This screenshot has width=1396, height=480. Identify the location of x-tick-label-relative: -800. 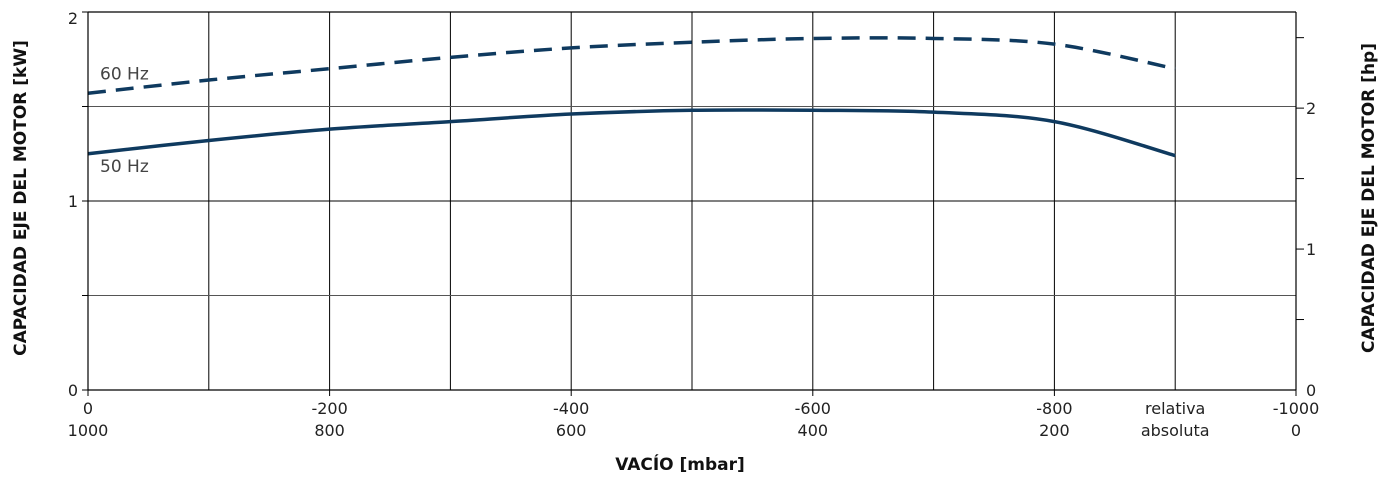
(1054, 408).